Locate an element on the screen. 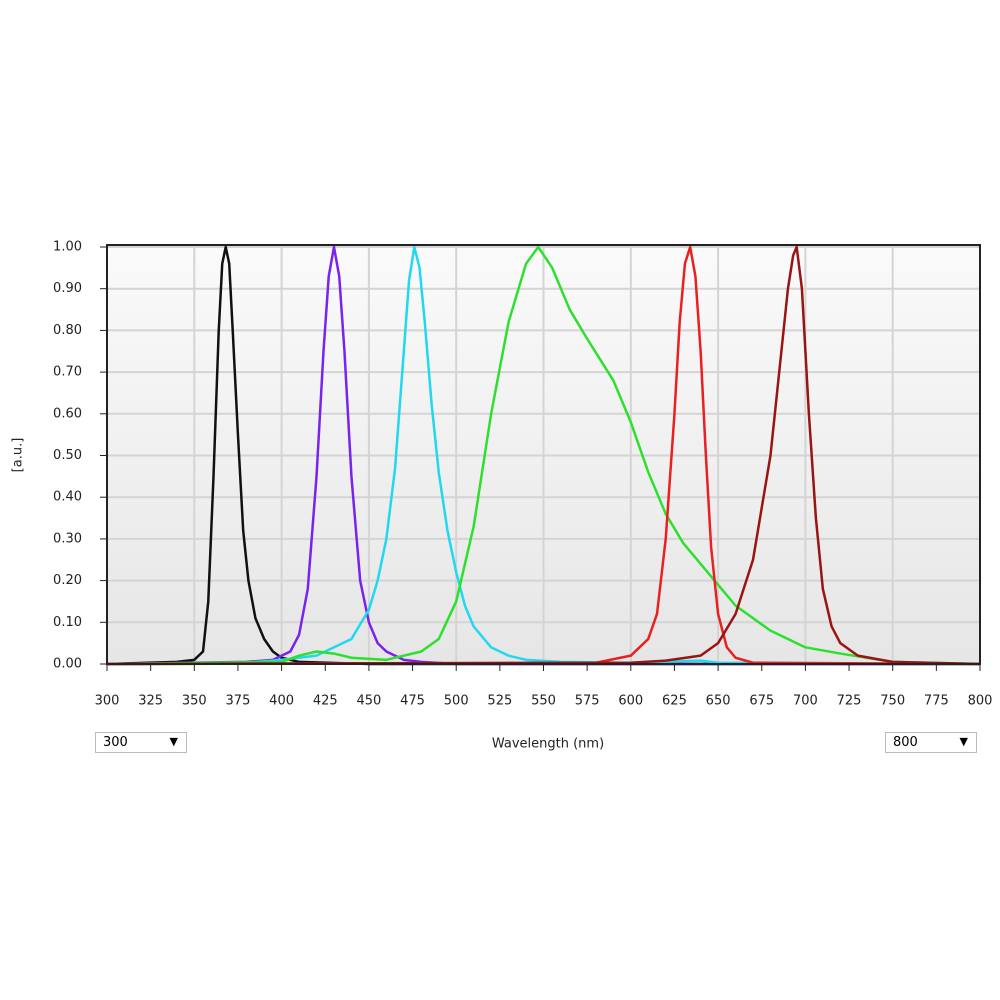  select-value: 300 is located at coordinates (115, 742).